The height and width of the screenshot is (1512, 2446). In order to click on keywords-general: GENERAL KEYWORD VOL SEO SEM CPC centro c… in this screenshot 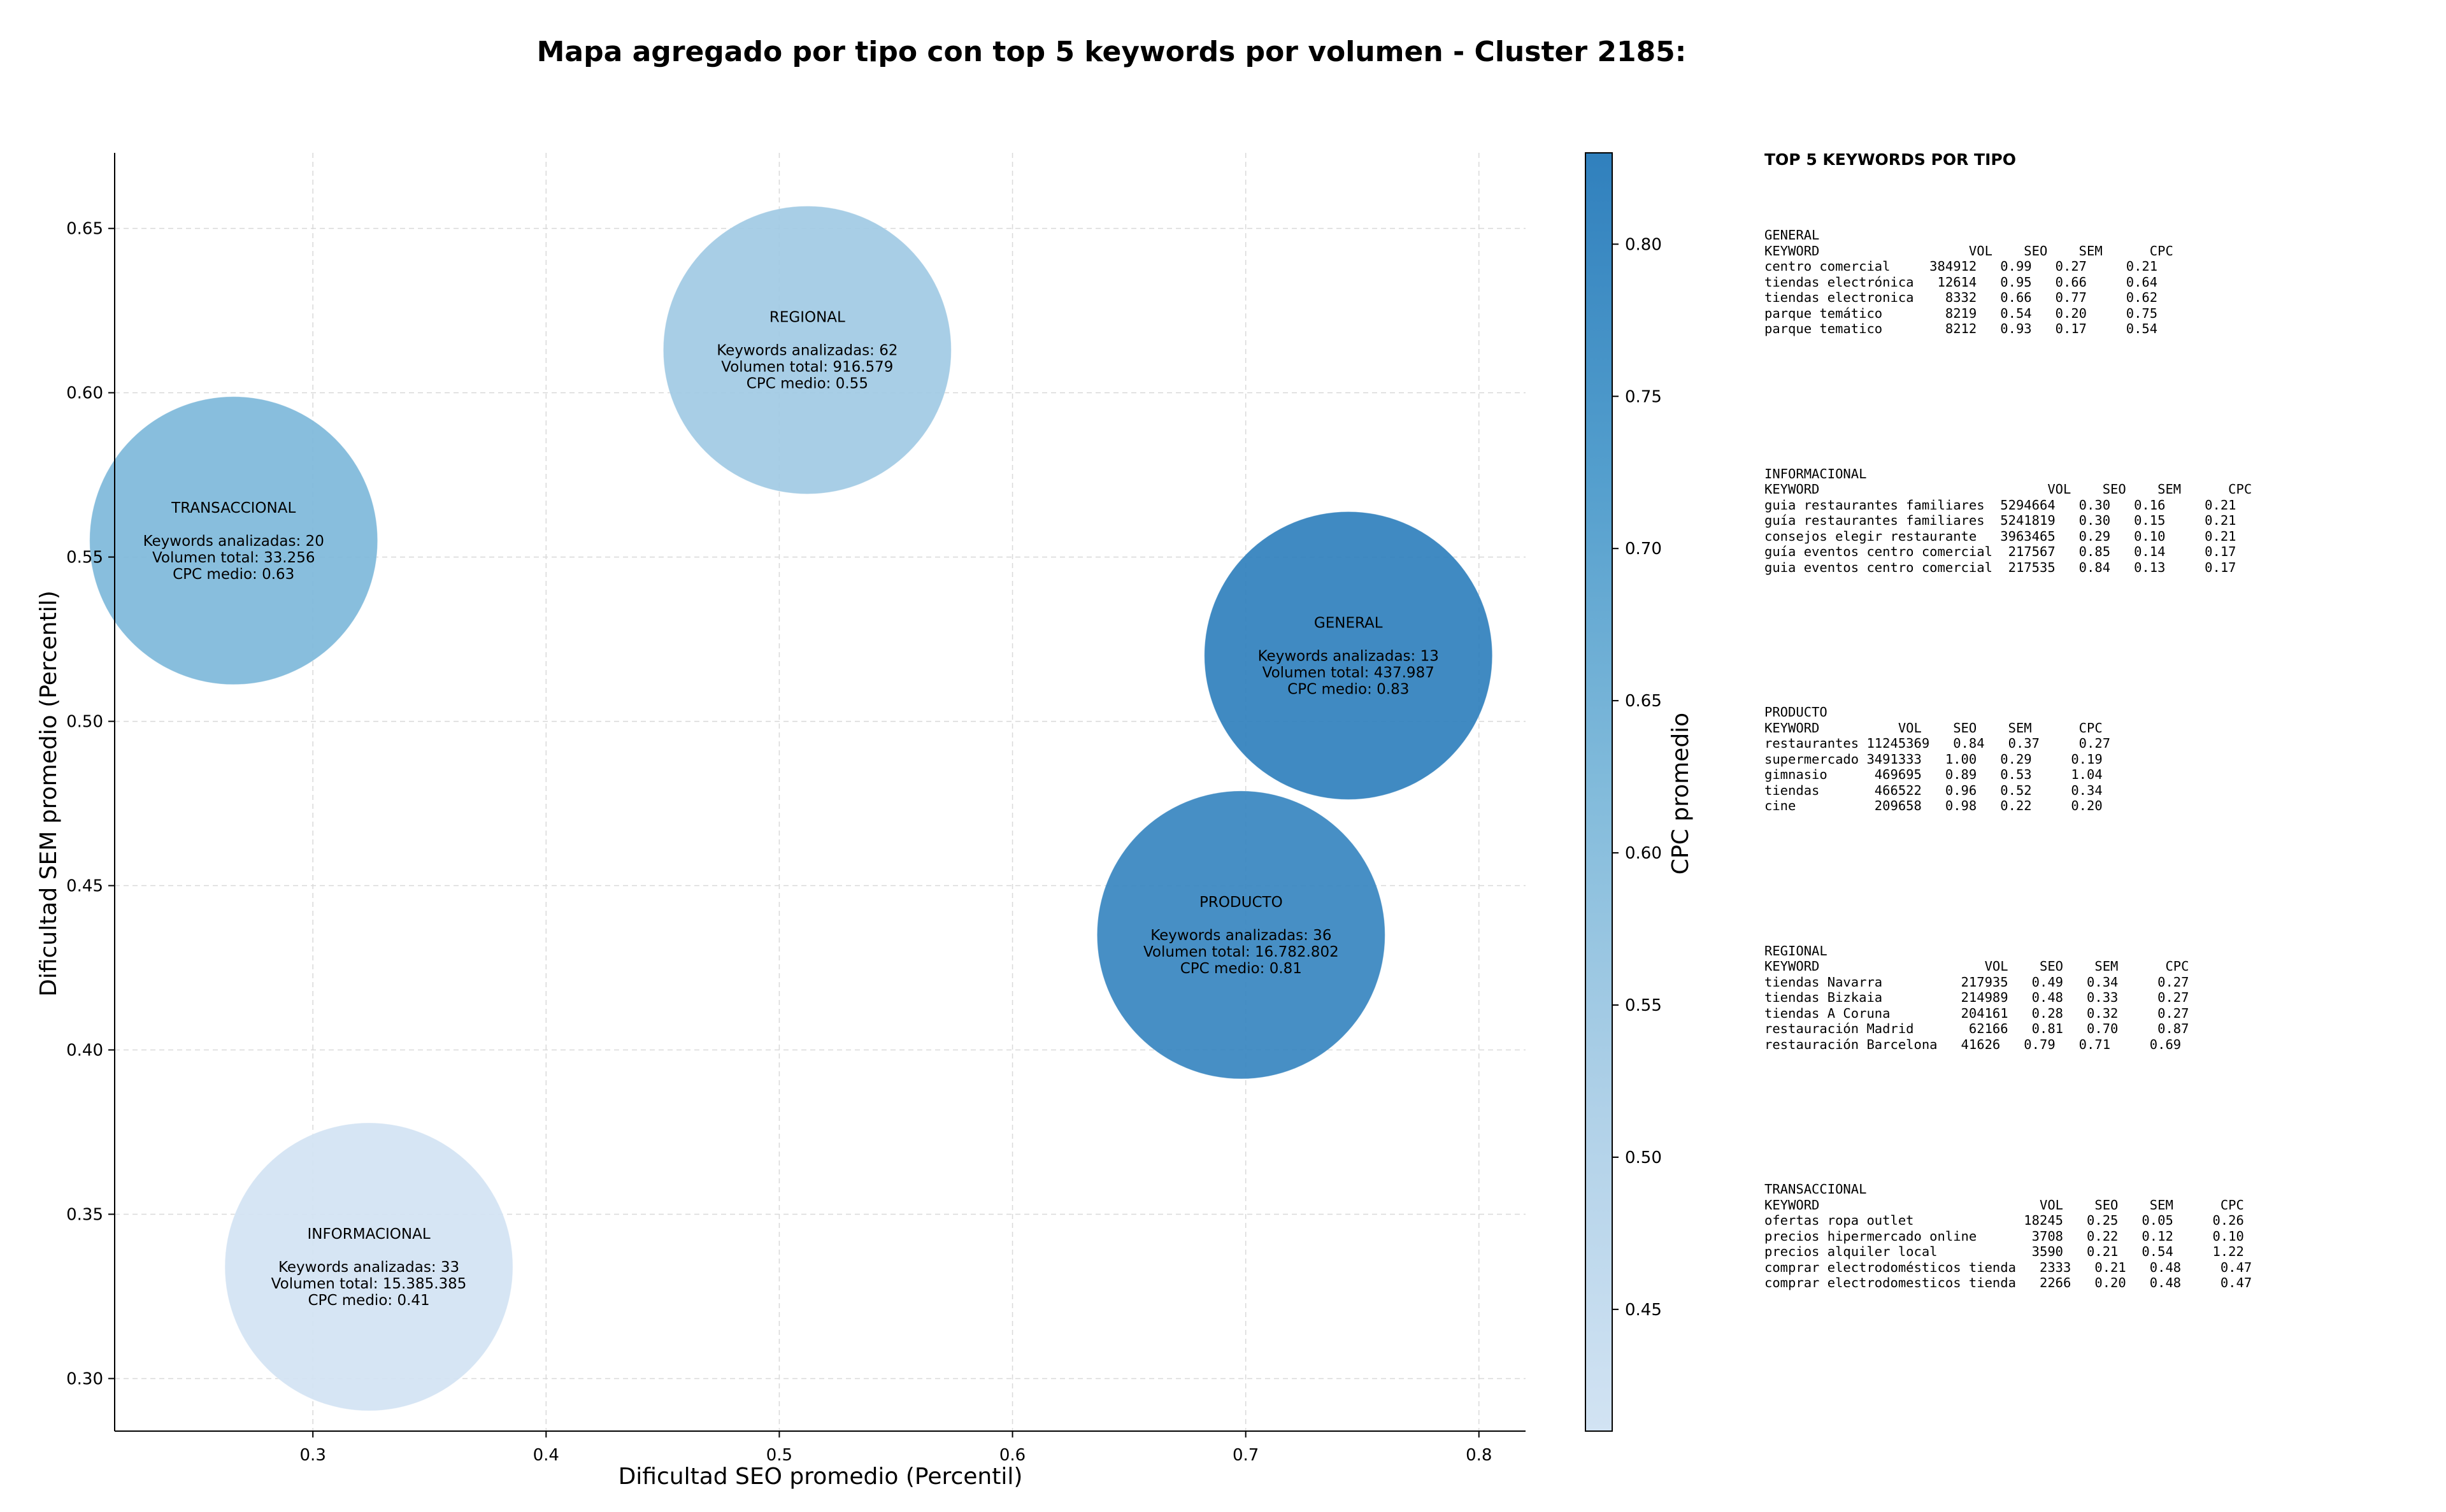, I will do `click(2095, 282)`.